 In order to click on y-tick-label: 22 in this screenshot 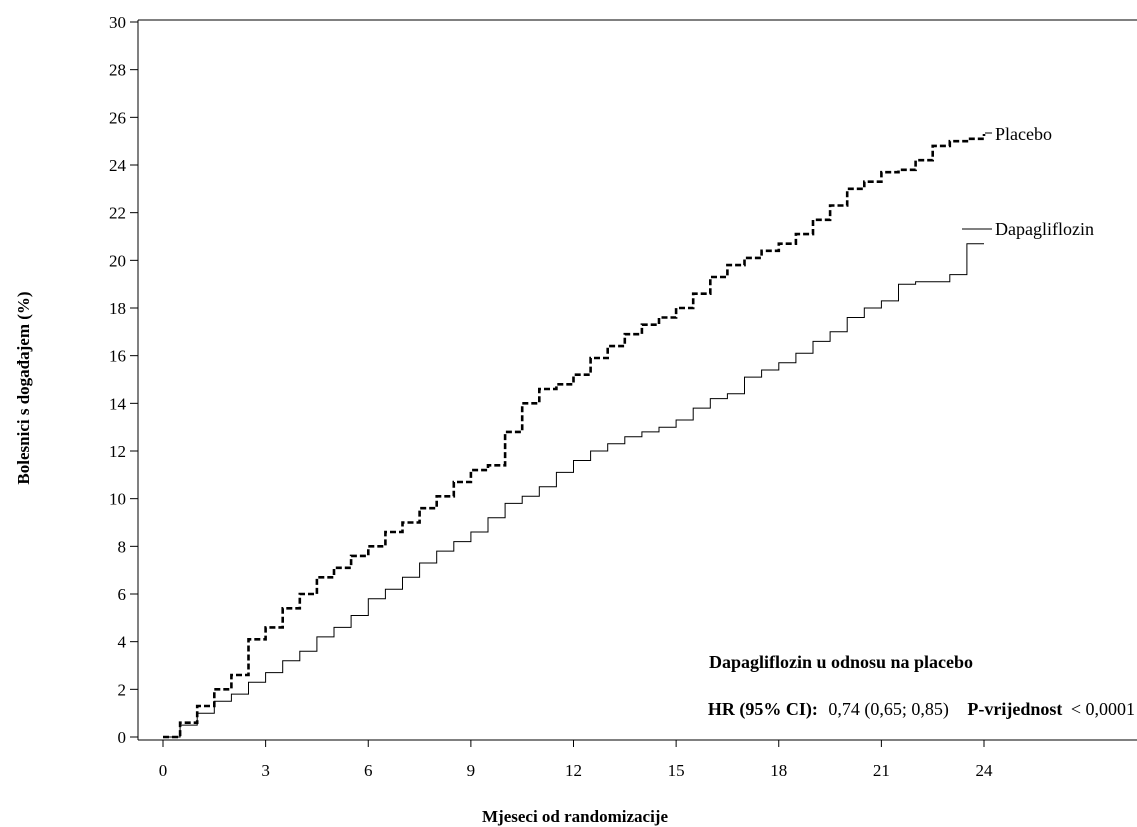, I will do `click(117, 213)`.